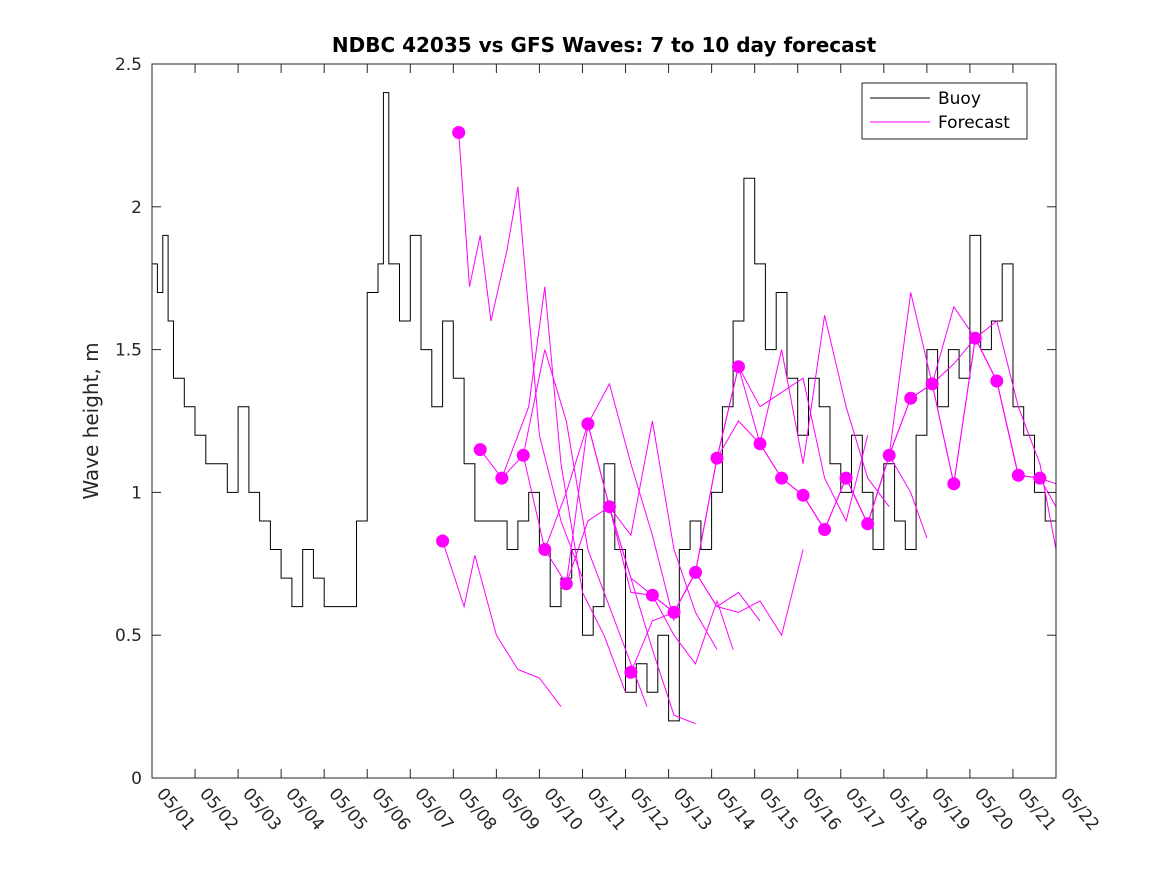  I want to click on legend-buoy-label: Buoy, so click(959, 99).